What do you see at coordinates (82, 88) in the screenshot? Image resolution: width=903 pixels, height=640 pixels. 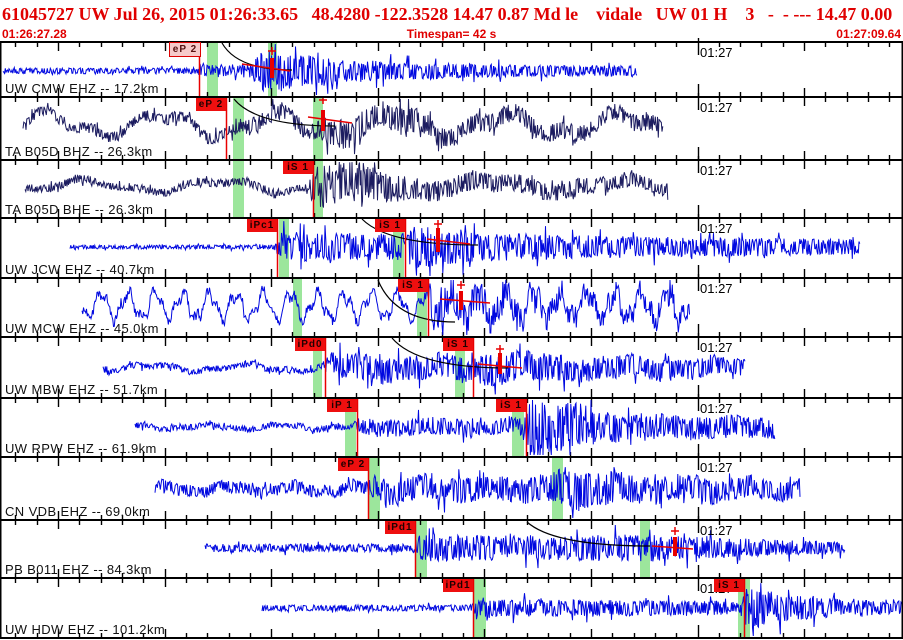 I see `station-label: UW CMW EHZ -- 17.2km` at bounding box center [82, 88].